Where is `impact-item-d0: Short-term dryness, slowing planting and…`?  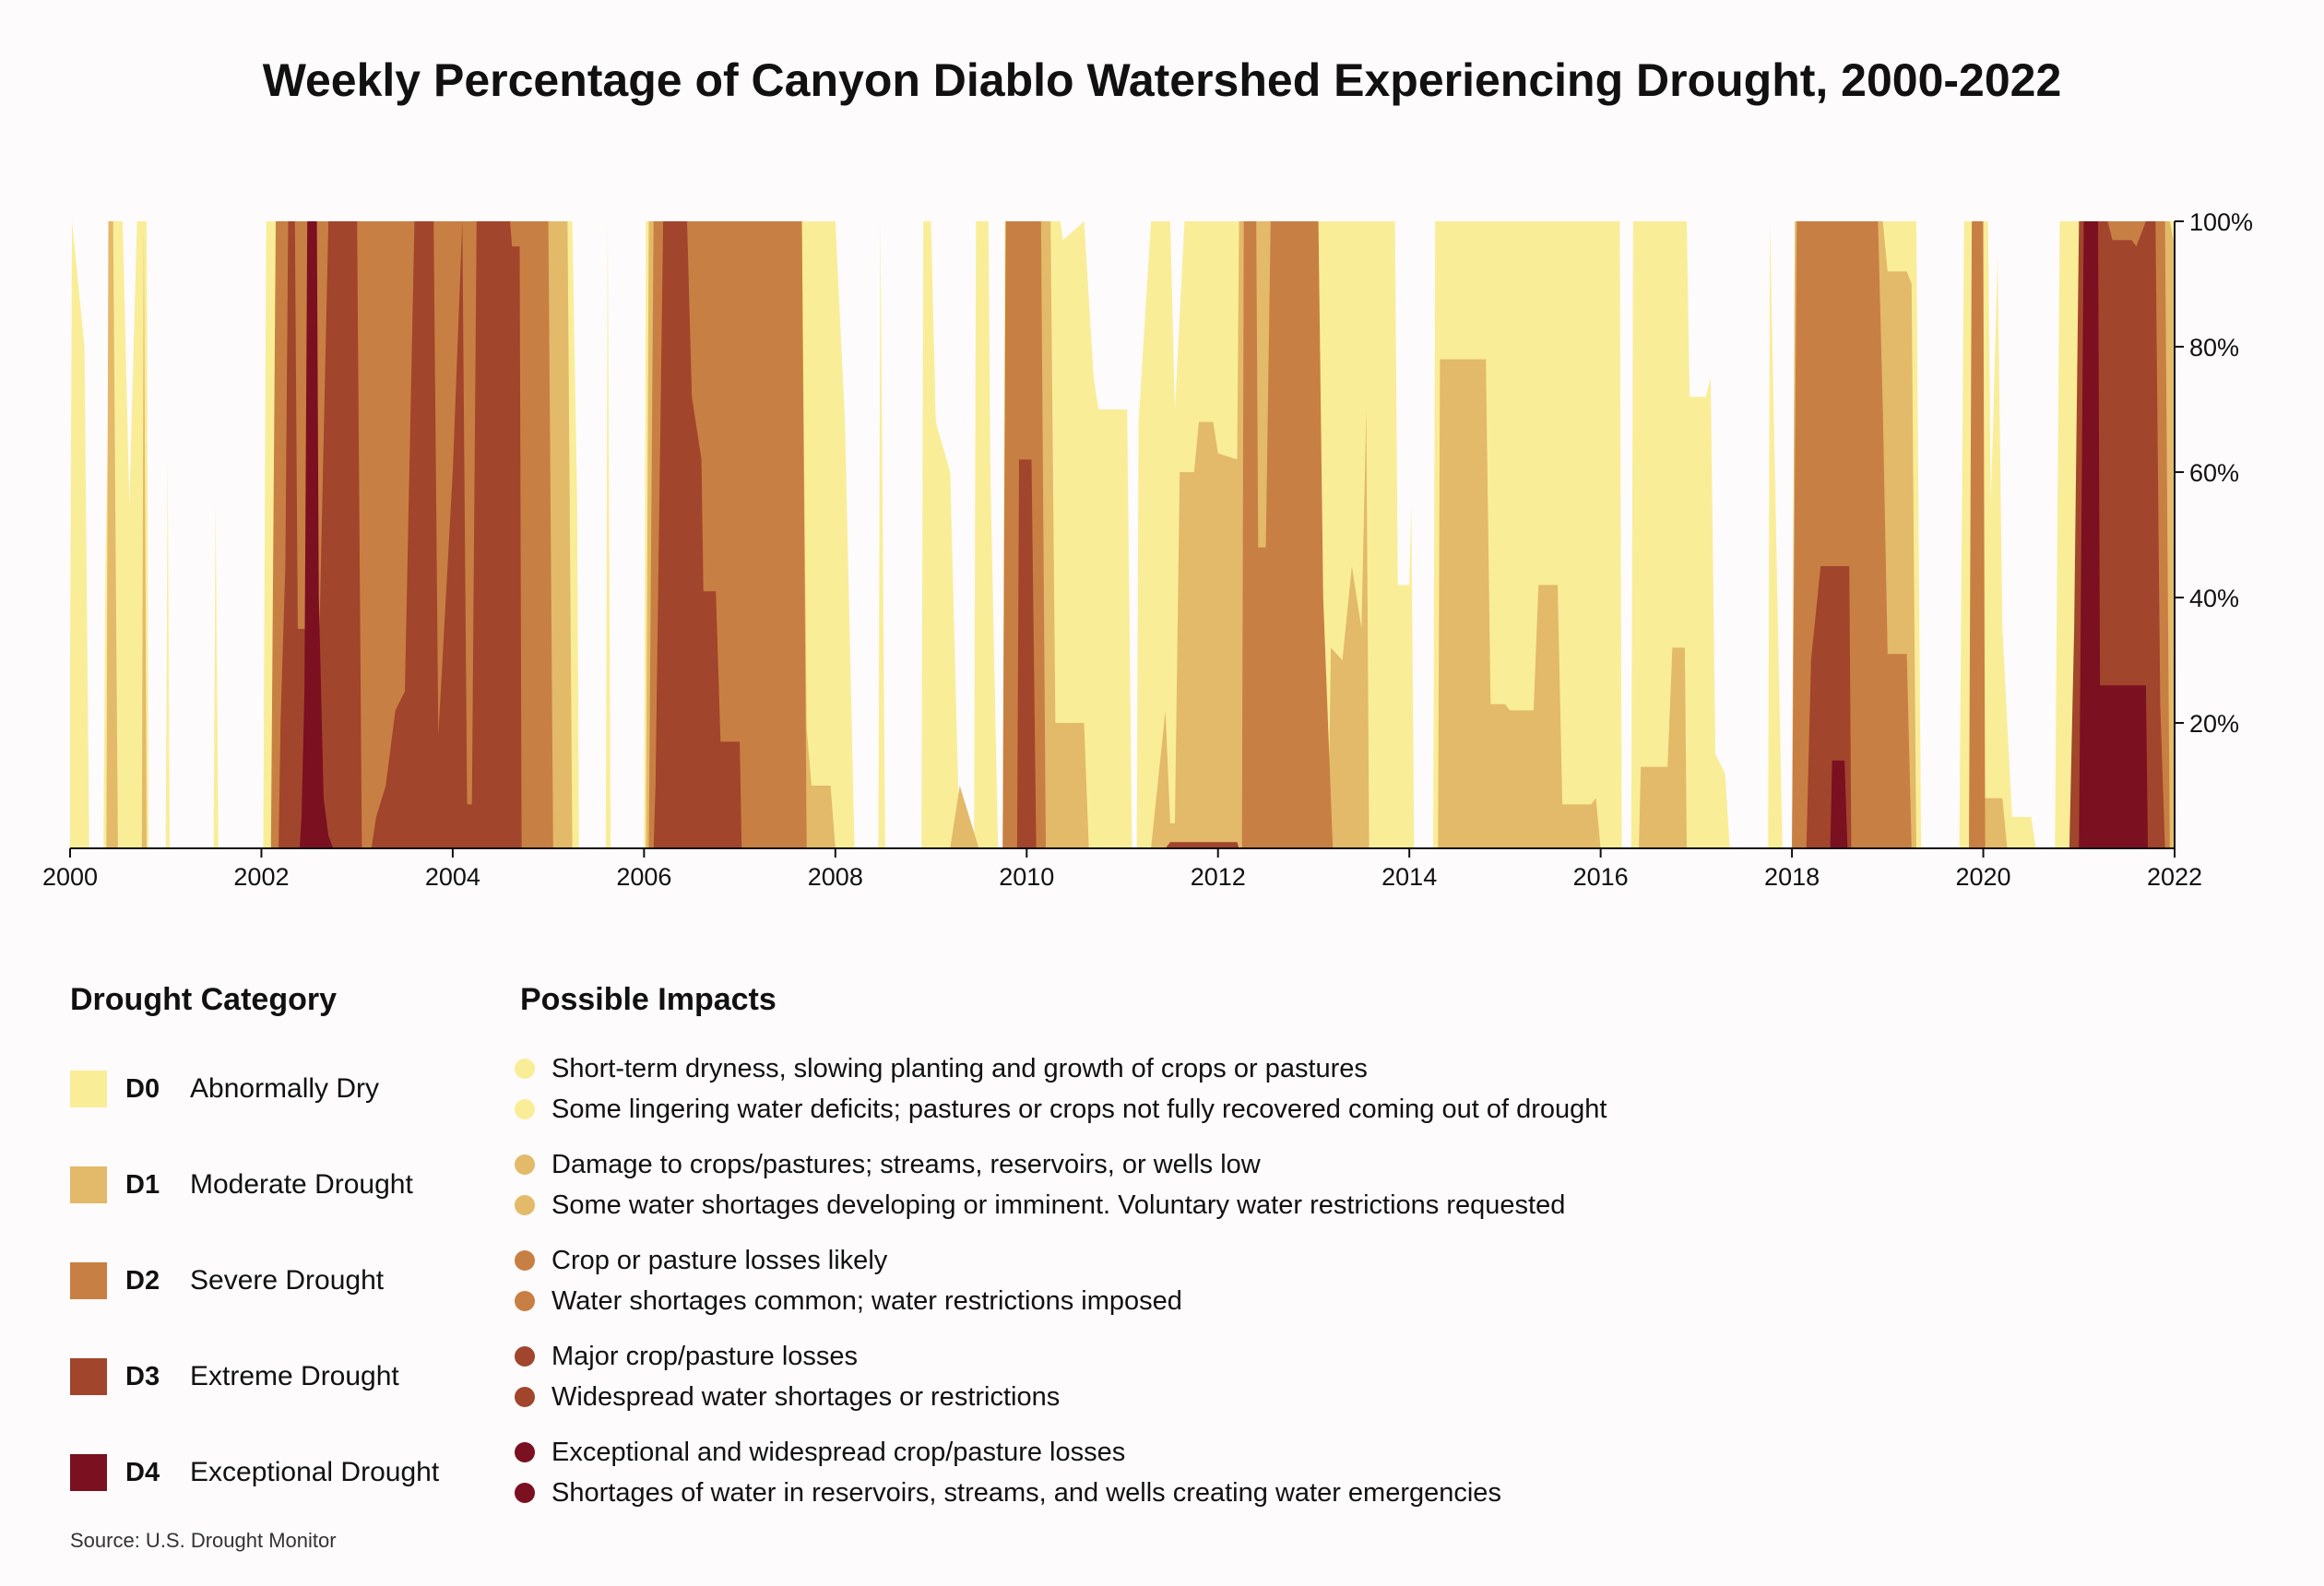
impact-item-d0: Short-term dryness, slowing planting and… is located at coordinates (941, 1068).